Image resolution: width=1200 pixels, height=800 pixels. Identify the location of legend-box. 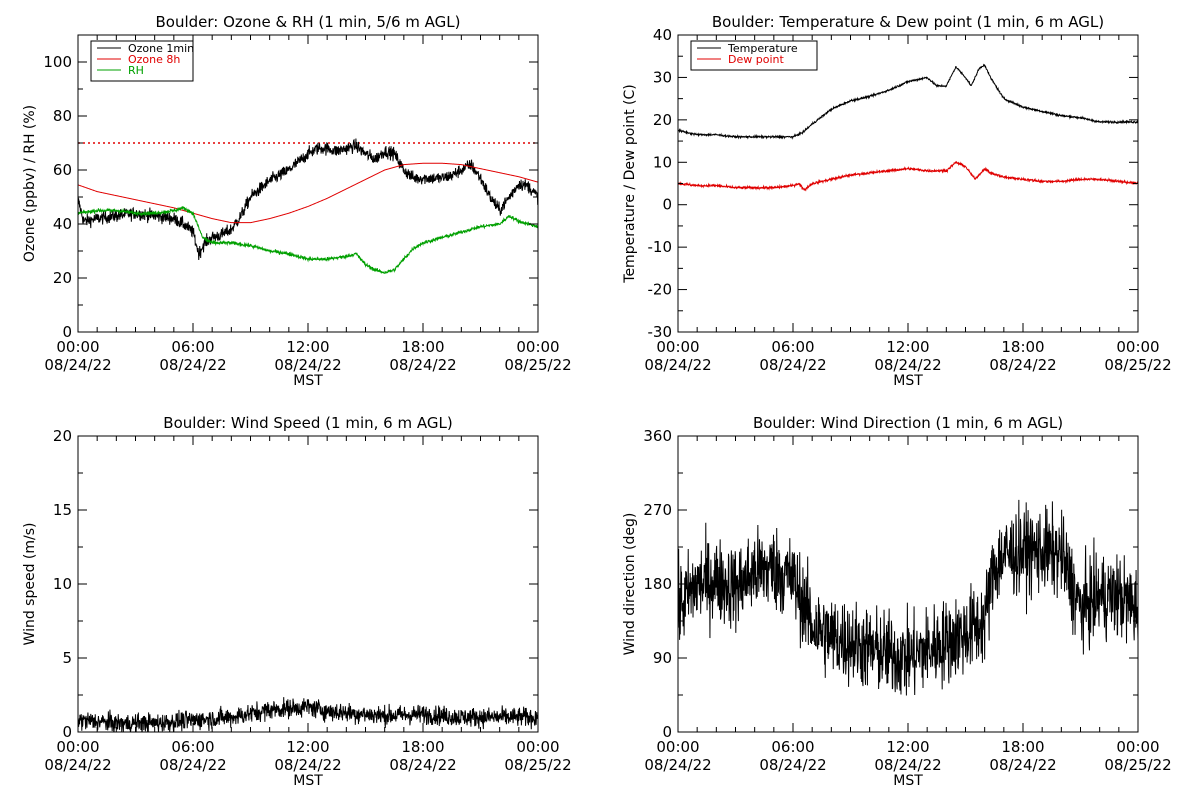
(754, 55).